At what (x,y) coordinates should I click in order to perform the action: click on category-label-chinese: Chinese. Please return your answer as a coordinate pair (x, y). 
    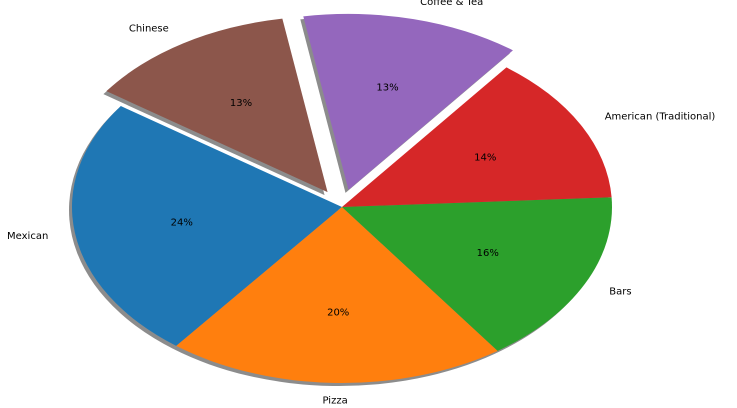
    Looking at the image, I should click on (149, 29).